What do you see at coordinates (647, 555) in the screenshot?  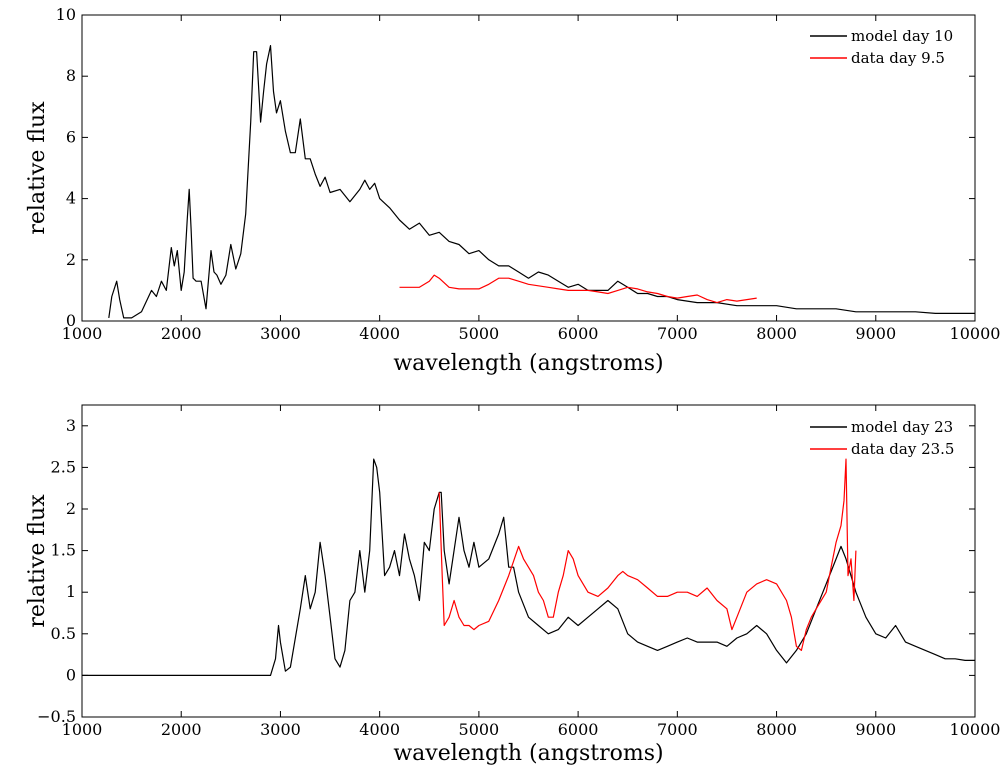 I see `panel2-series-data-line` at bounding box center [647, 555].